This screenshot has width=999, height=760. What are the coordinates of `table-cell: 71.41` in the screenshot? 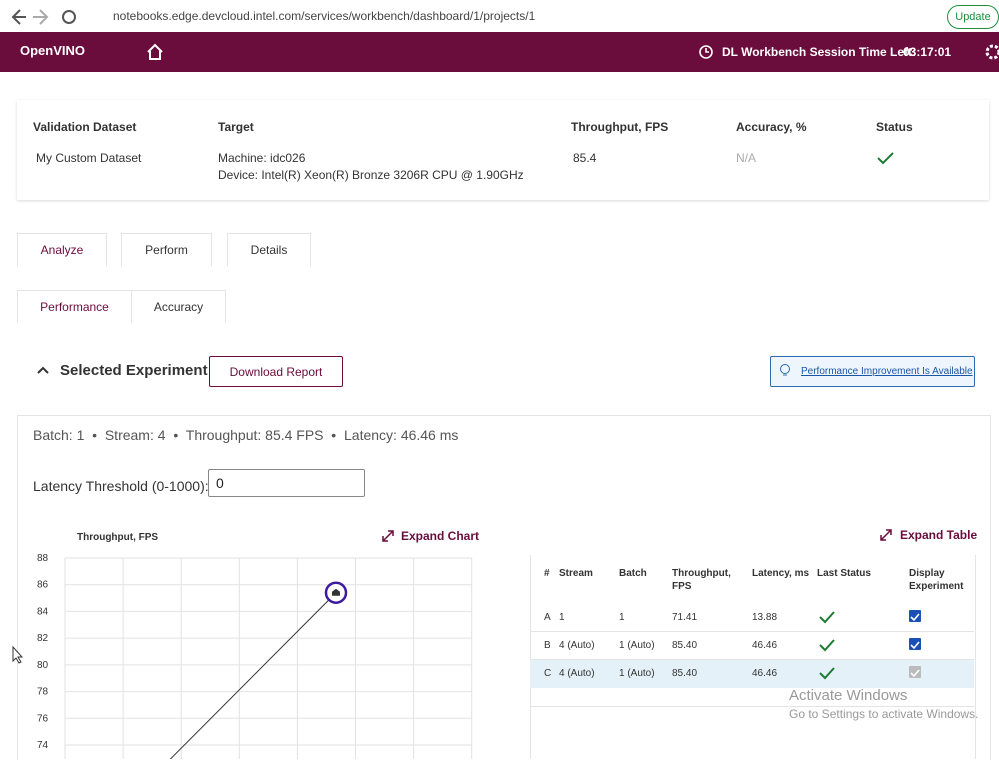 It's located at (685, 617).